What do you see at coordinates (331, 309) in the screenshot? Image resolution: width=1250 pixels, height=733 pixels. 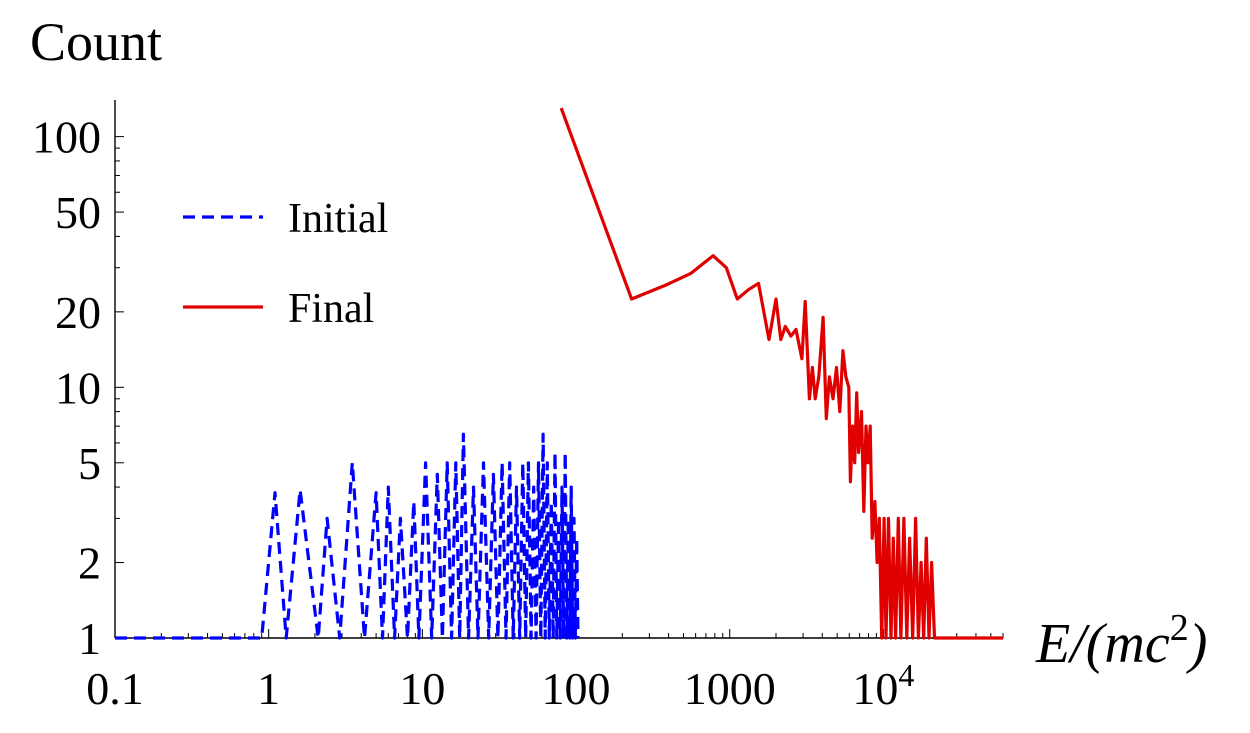 I see `legend-label-final: Final` at bounding box center [331, 309].